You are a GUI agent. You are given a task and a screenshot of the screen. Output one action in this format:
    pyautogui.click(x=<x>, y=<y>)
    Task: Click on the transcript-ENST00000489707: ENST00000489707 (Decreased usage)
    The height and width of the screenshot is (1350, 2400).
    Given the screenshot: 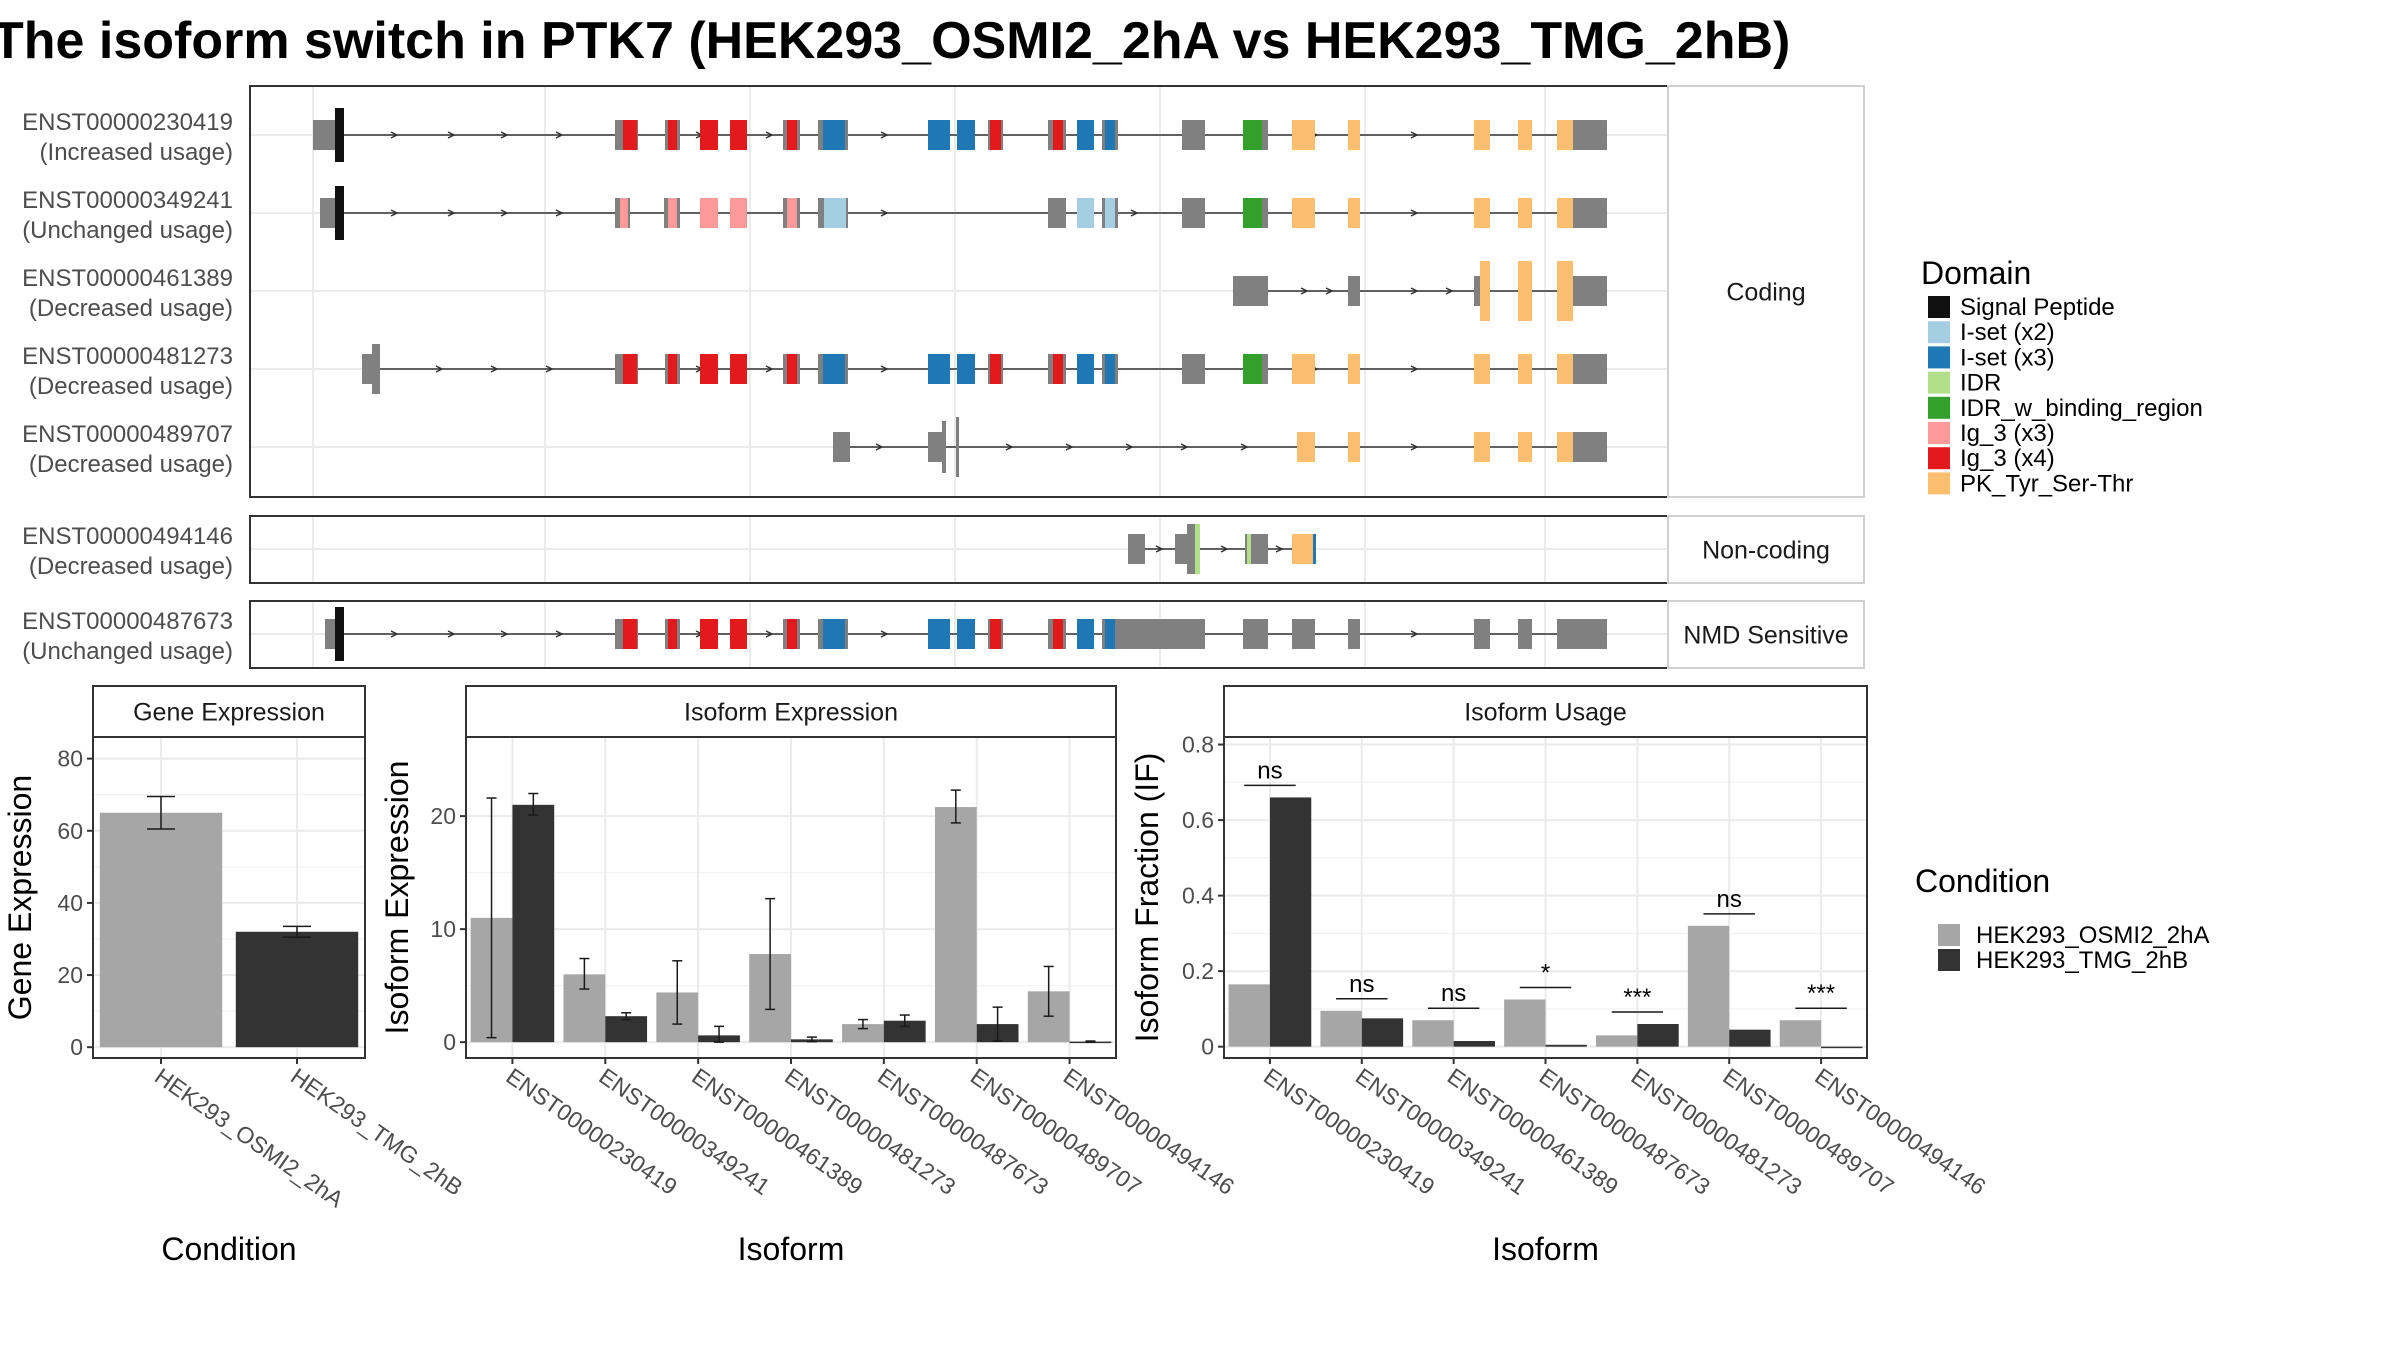 What is the action you would take?
    pyautogui.click(x=814, y=447)
    